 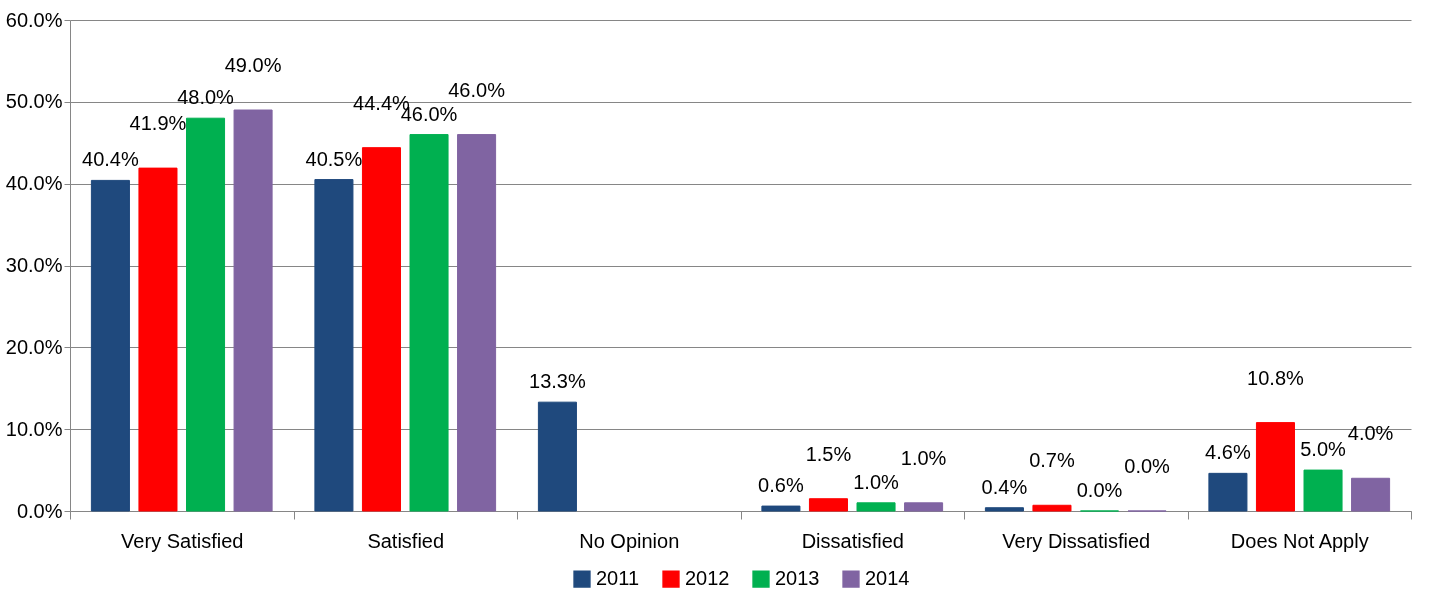 What do you see at coordinates (34, 101) in the screenshot?
I see `y-tick-label: 50.0%` at bounding box center [34, 101].